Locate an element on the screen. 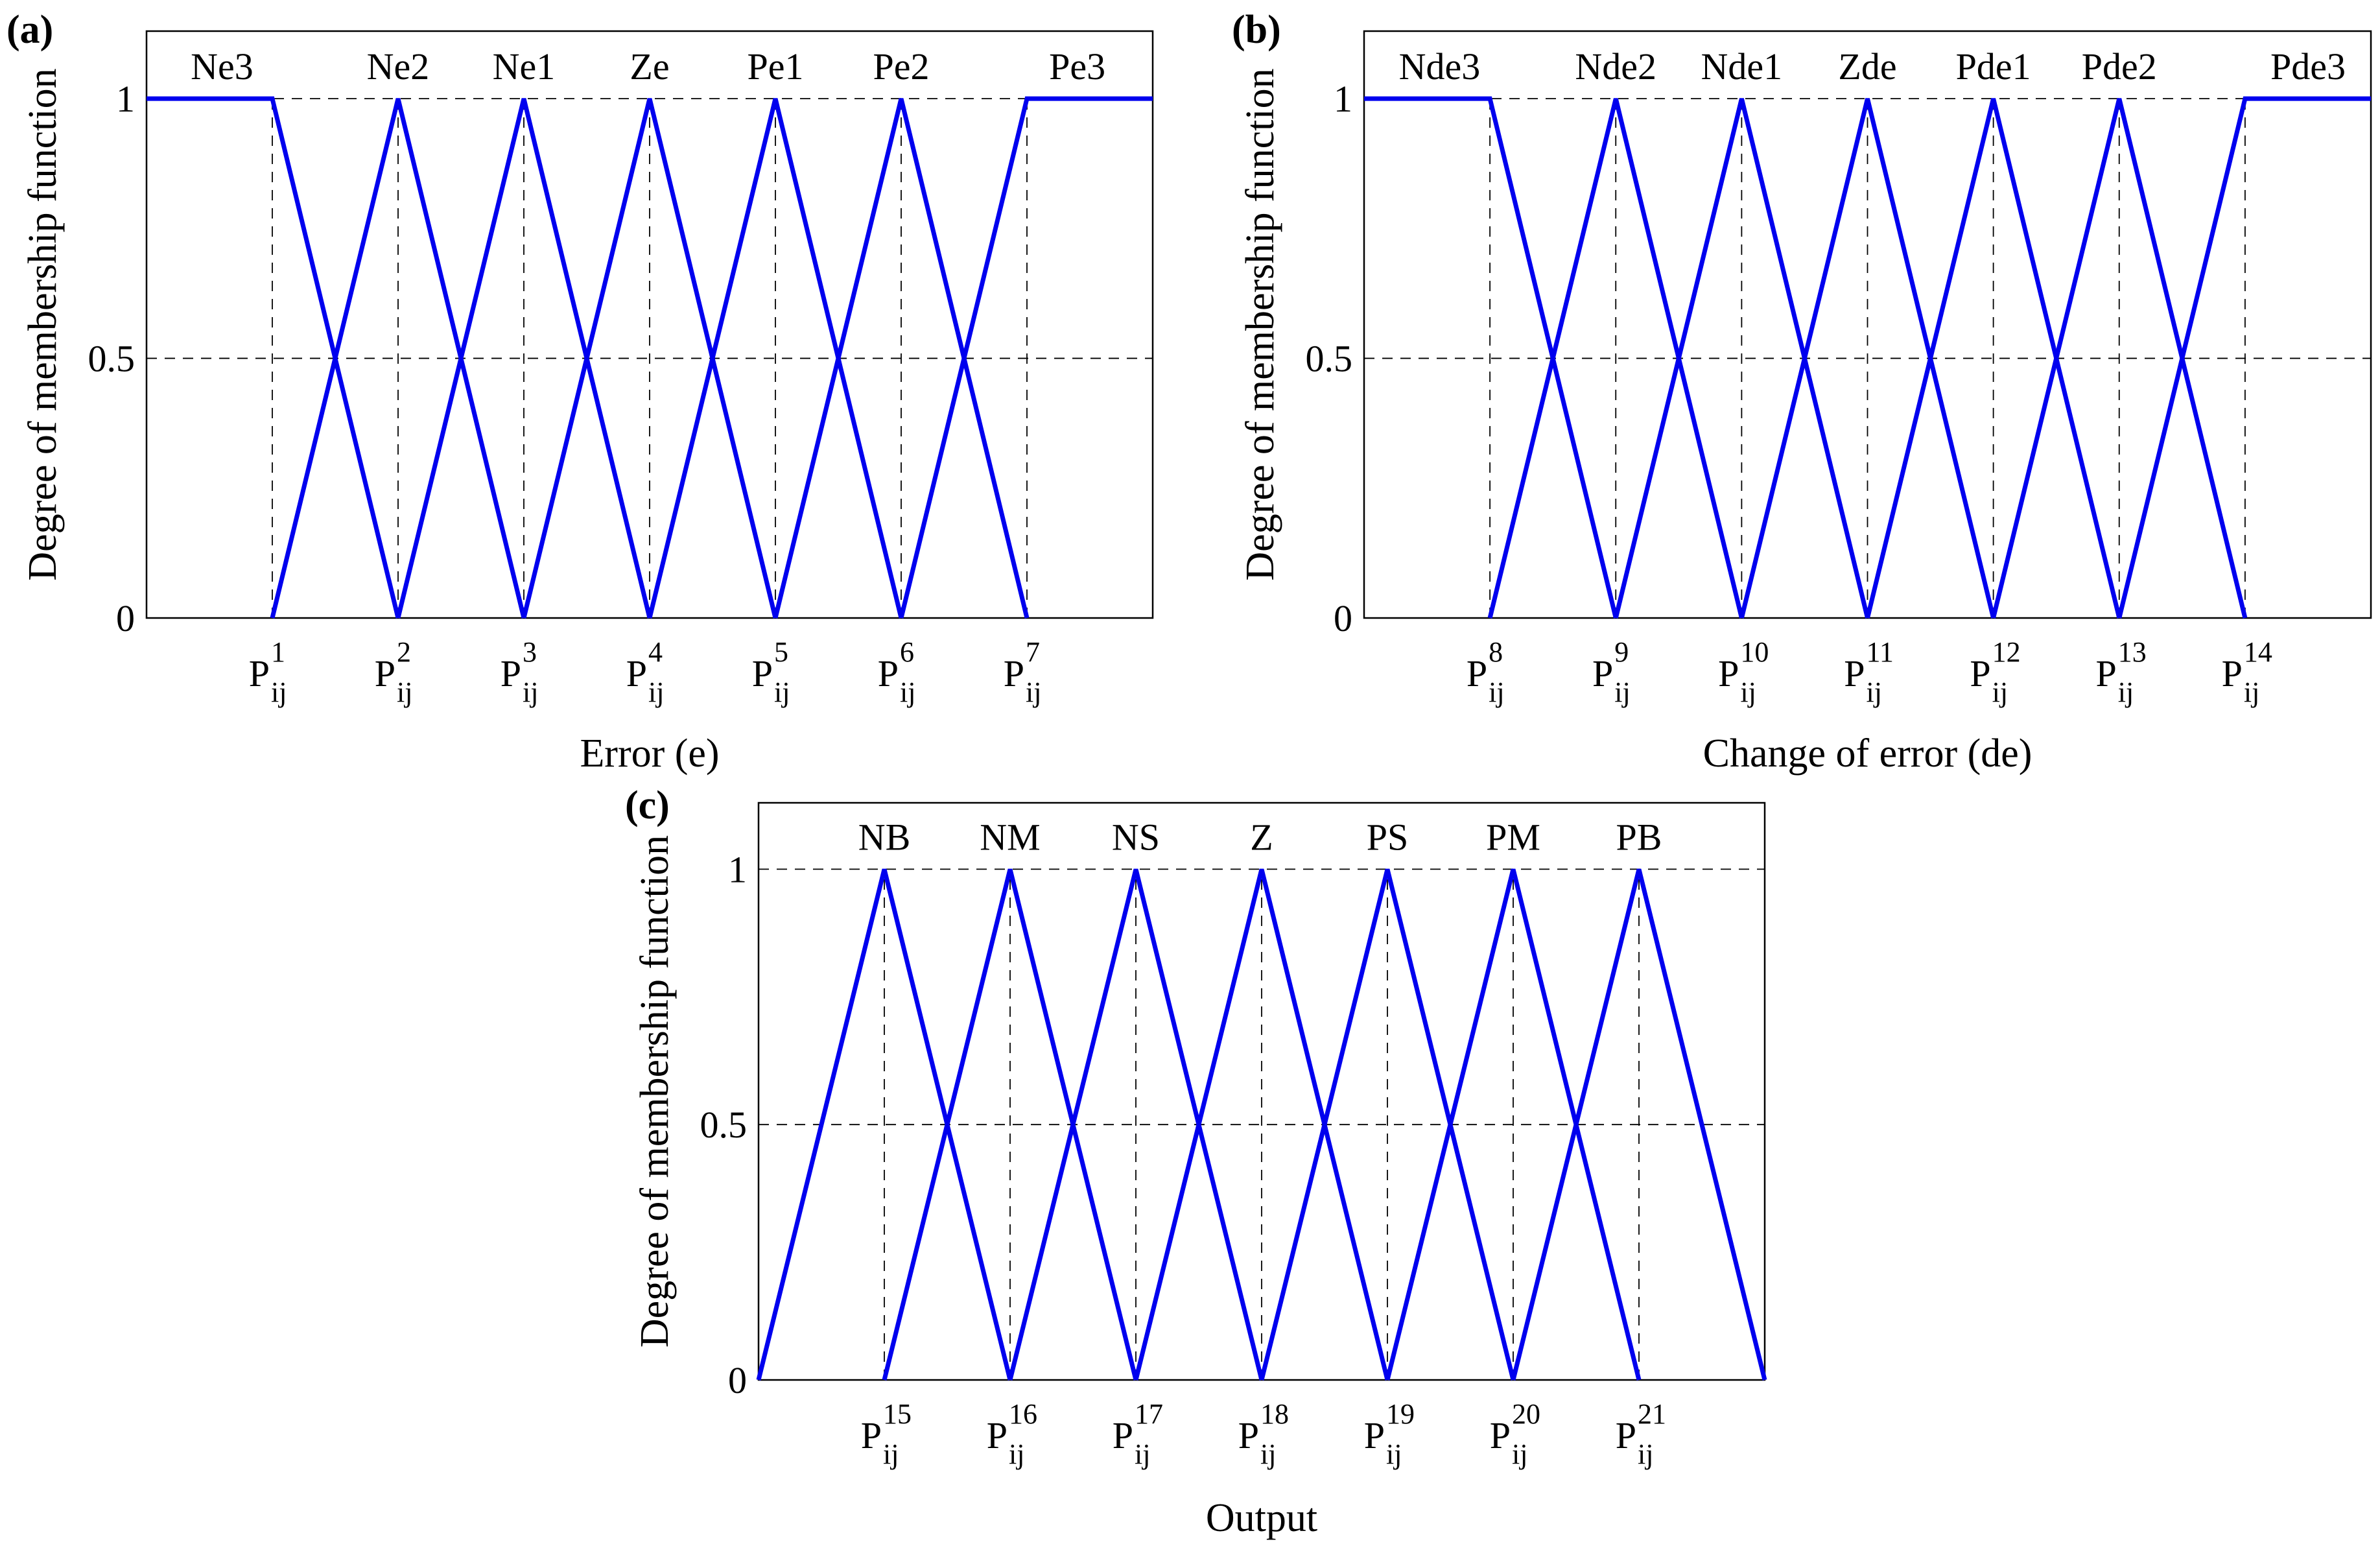  x-tick-superscript: 16 is located at coordinates (1023, 1414).